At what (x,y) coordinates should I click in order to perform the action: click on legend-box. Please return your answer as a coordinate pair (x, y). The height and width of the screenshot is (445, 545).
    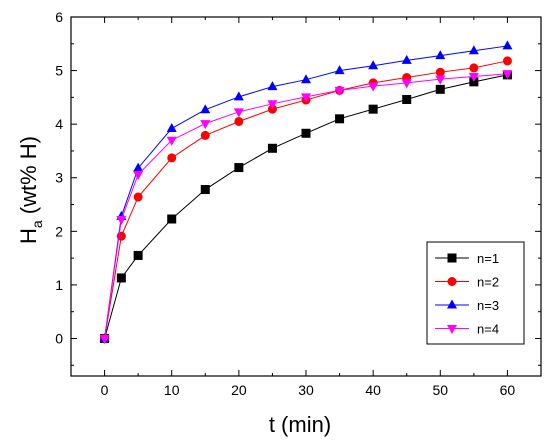
    Looking at the image, I should click on (475, 293).